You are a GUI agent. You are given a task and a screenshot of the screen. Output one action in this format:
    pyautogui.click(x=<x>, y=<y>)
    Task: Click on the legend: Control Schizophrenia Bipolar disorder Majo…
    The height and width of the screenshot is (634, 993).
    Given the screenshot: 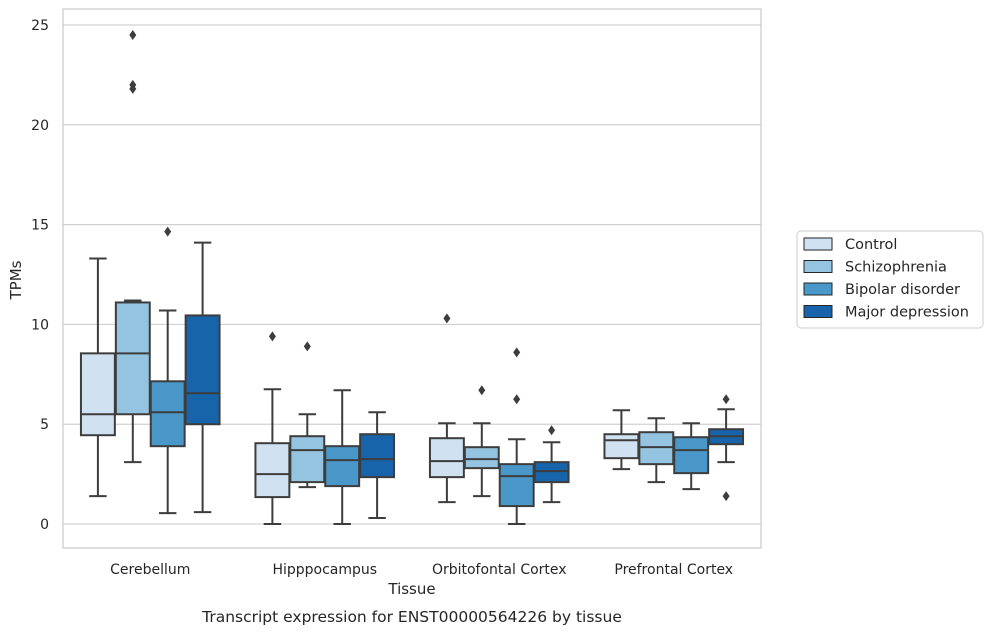 What is the action you would take?
    pyautogui.click(x=890, y=279)
    